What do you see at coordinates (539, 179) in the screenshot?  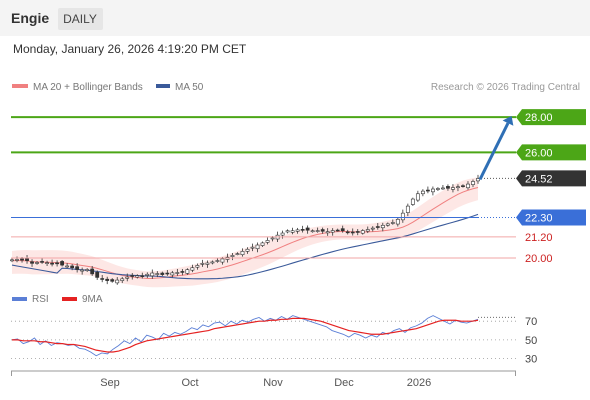 I see `last-price-label: 24.52` at bounding box center [539, 179].